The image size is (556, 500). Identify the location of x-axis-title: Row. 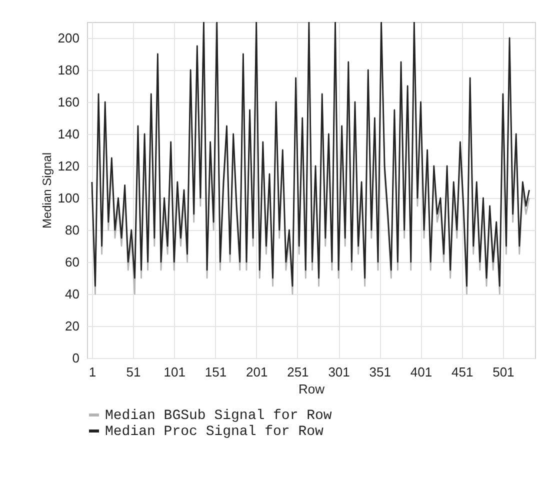
(312, 389).